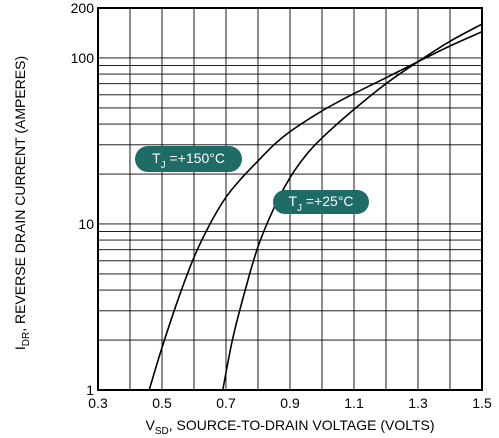  What do you see at coordinates (98, 403) in the screenshot?
I see `x-tick-label: 0.3` at bounding box center [98, 403].